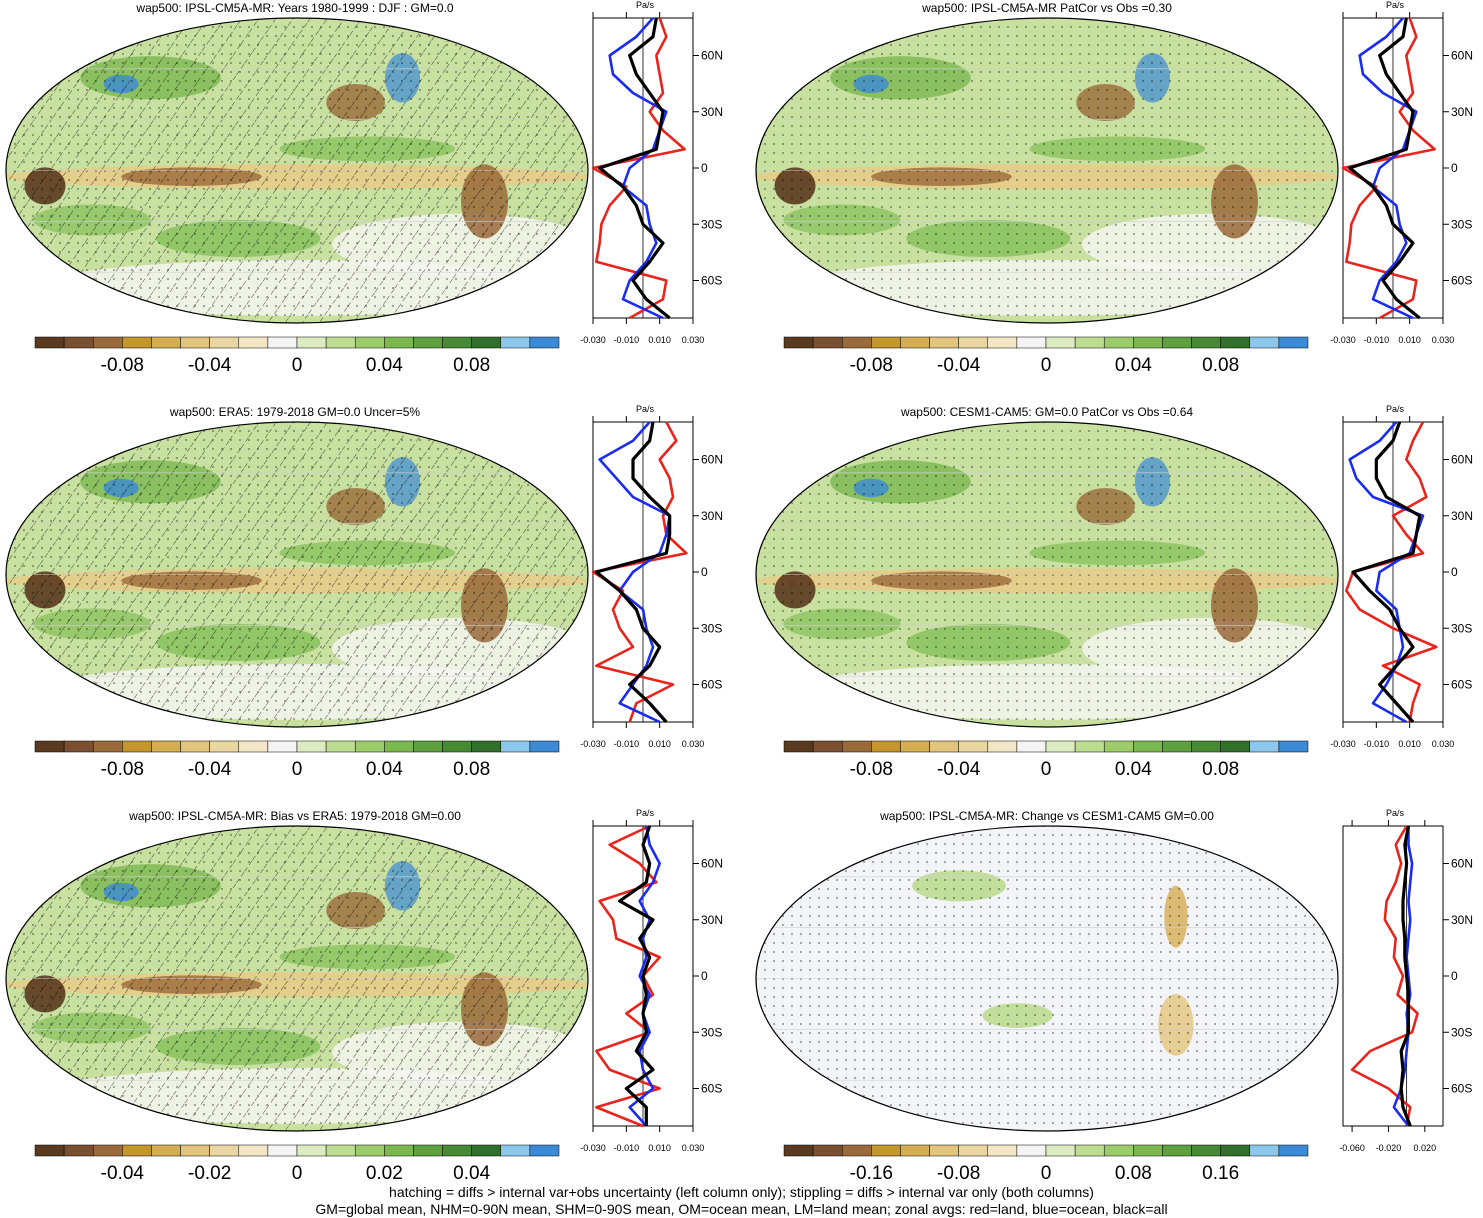  What do you see at coordinates (1395, 5) in the screenshot?
I see `profile-unit-label: Pa/s` at bounding box center [1395, 5].